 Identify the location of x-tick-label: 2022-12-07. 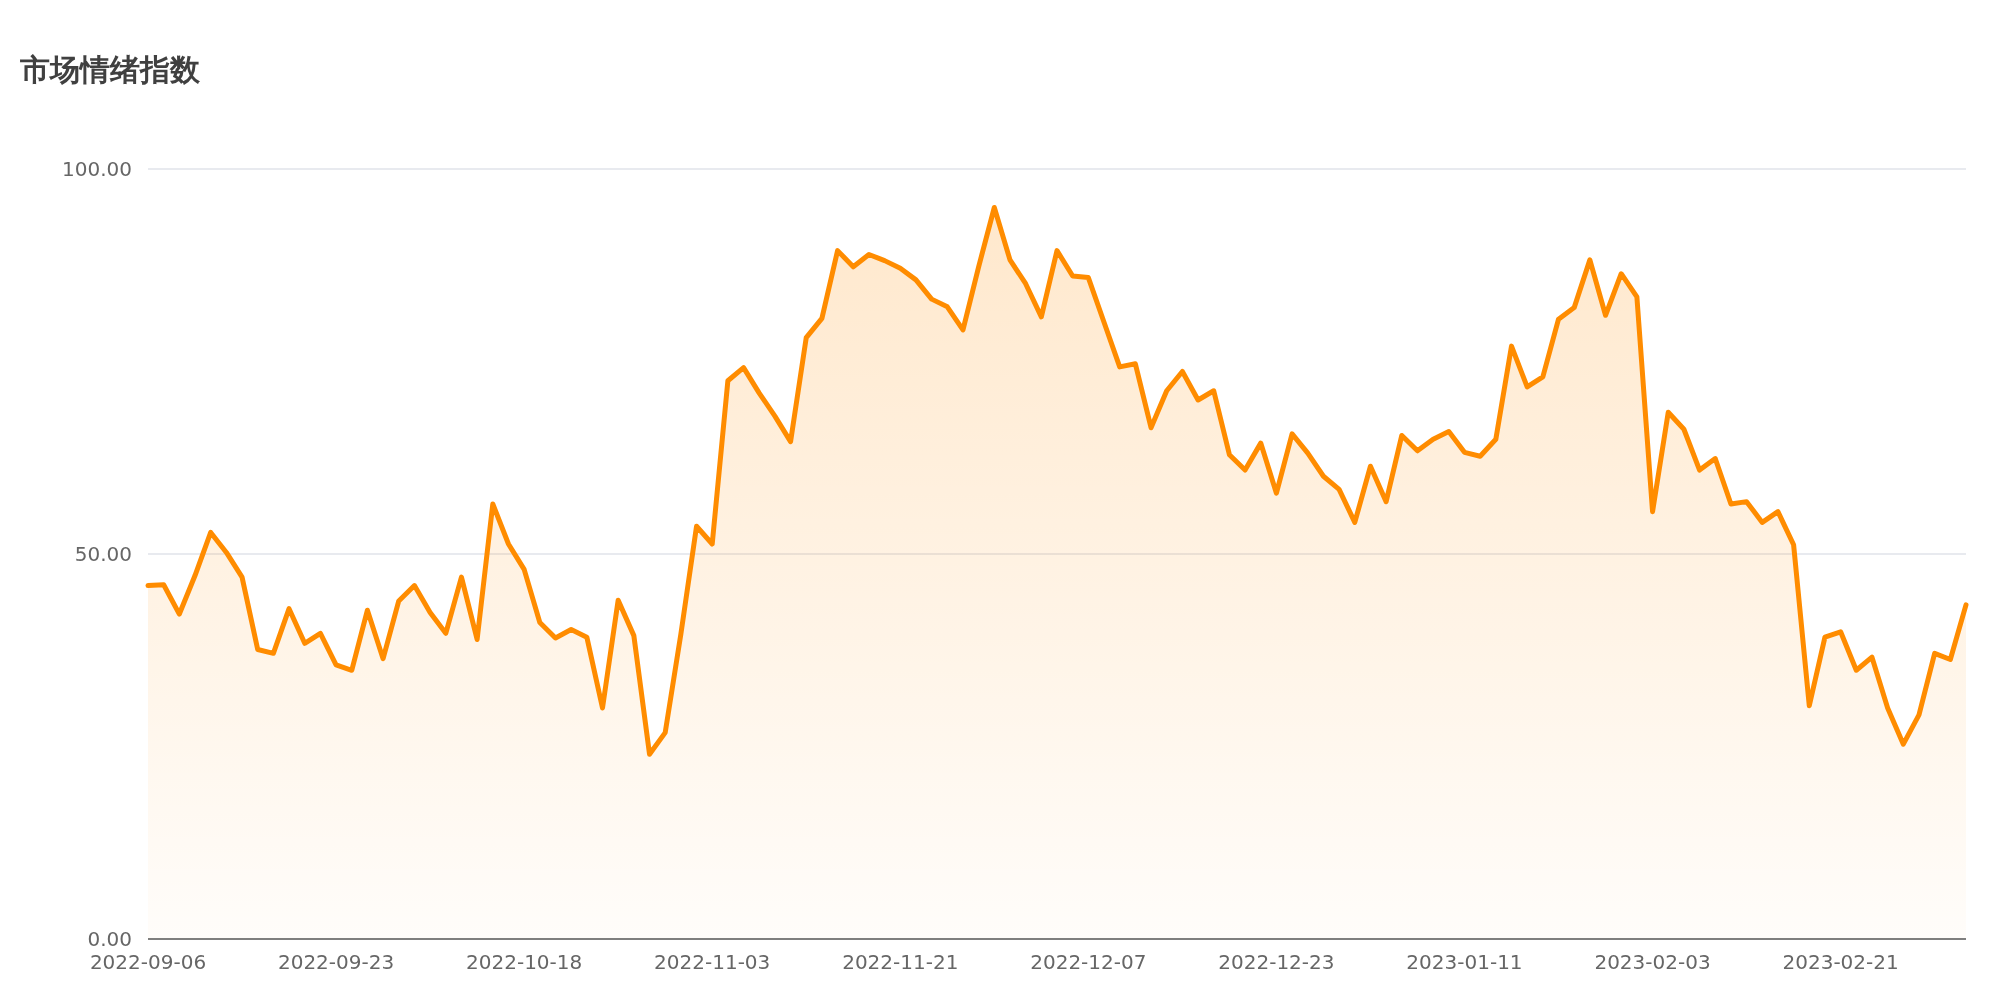
(1088, 962).